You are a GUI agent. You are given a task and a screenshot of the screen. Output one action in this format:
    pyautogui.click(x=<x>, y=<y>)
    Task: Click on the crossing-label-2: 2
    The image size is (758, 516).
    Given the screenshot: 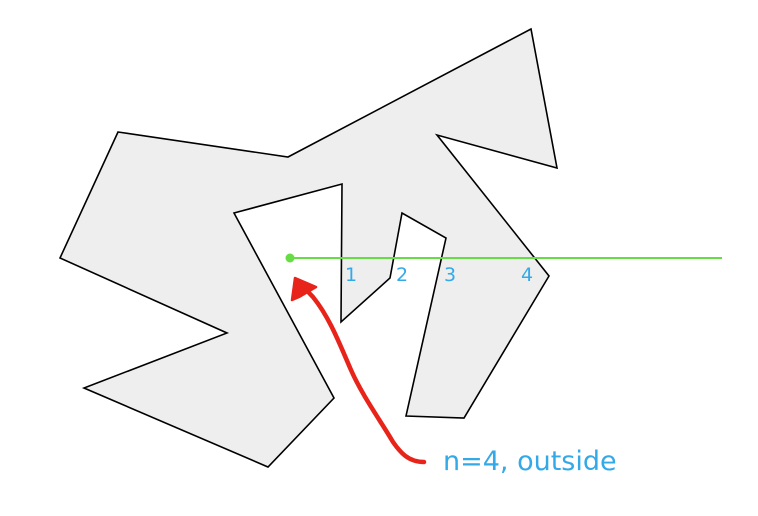 What is the action you would take?
    pyautogui.click(x=402, y=275)
    